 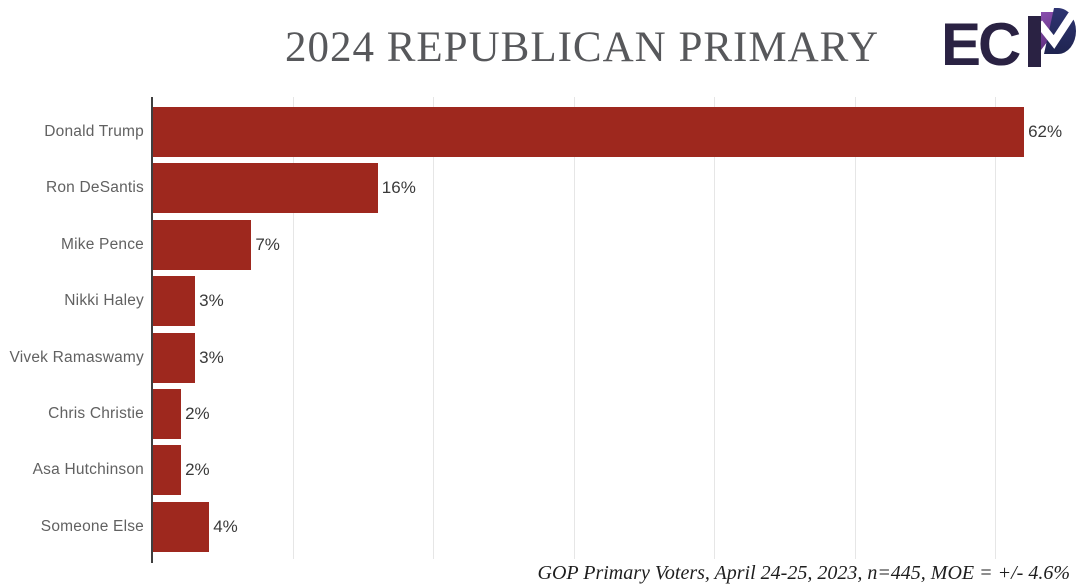 What do you see at coordinates (540, 526) in the screenshot?
I see `bar-row: Someone Else 4%` at bounding box center [540, 526].